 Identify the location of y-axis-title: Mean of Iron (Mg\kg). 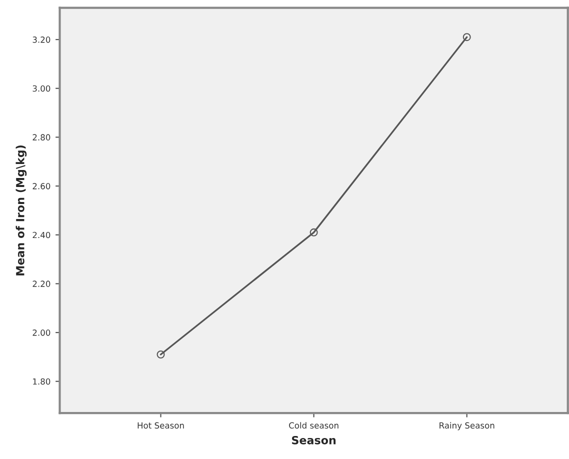
(21, 211).